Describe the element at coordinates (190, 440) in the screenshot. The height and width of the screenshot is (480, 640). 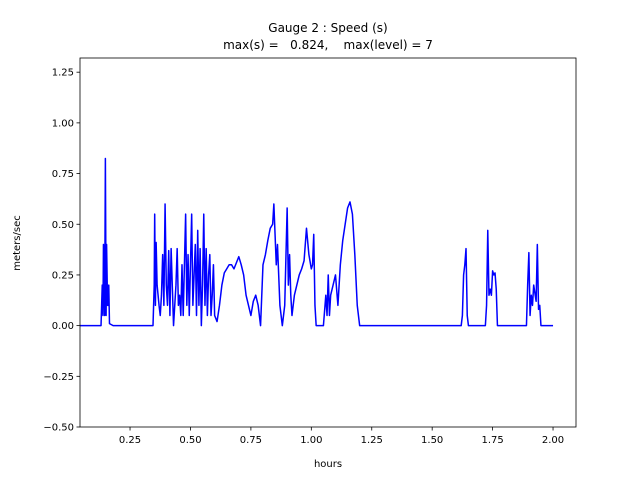
I see `x-tick-label: 0.50` at that location.